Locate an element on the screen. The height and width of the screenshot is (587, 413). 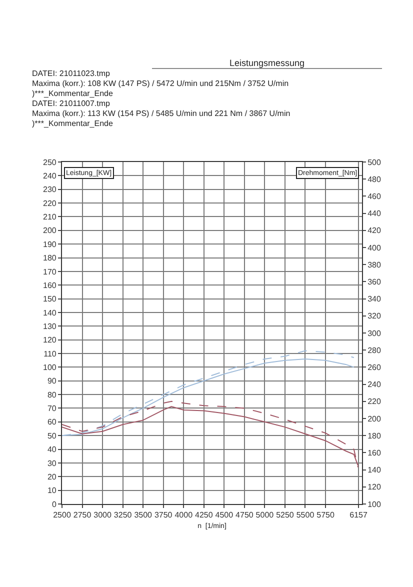
y-tick-label: 10 is located at coordinates (52, 491).